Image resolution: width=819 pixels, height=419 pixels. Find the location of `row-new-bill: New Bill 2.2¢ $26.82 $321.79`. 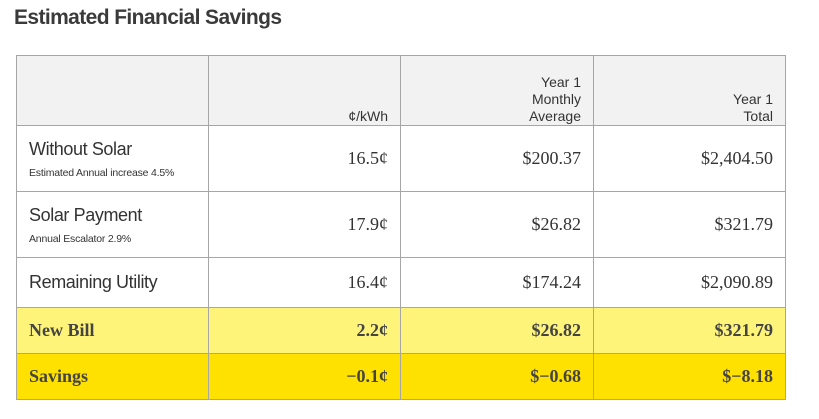

row-new-bill: New Bill 2.2¢ $26.82 $321.79 is located at coordinates (401, 330).